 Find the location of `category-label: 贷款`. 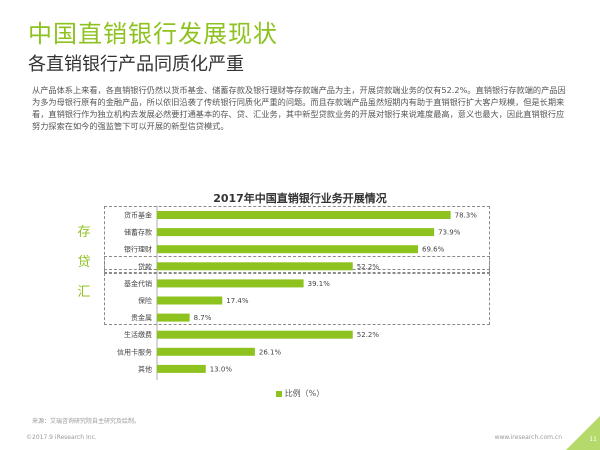

category-label: 贷款 is located at coordinates (145, 266).